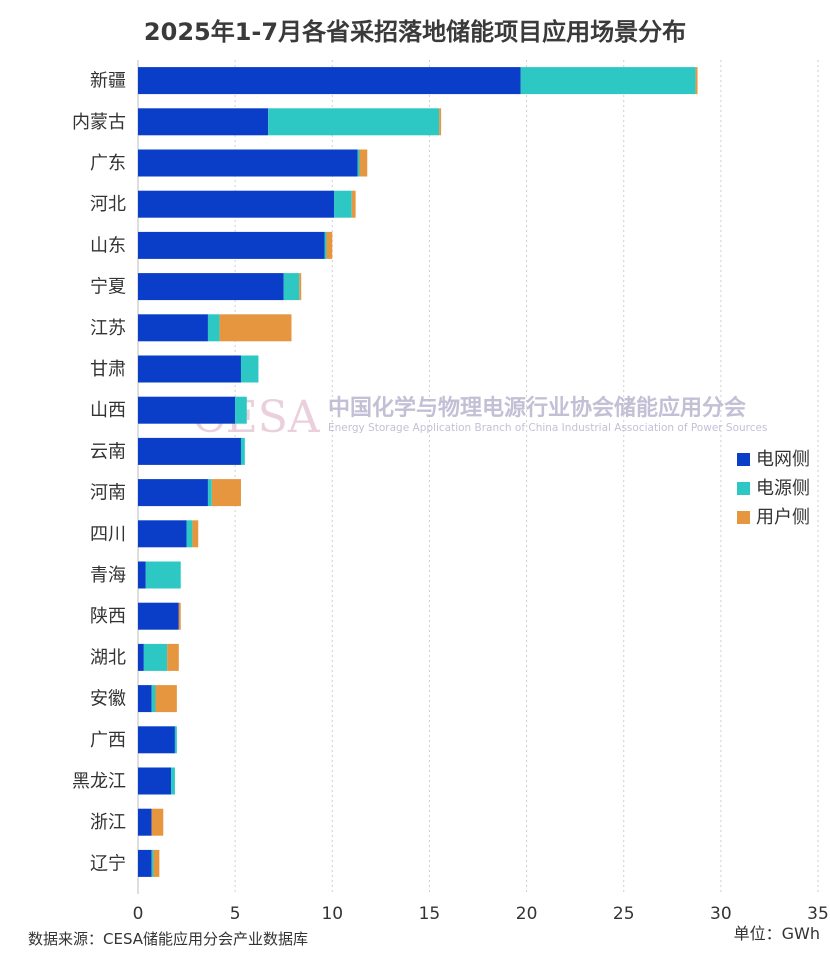  I want to click on category-label: 云南, so click(108, 451).